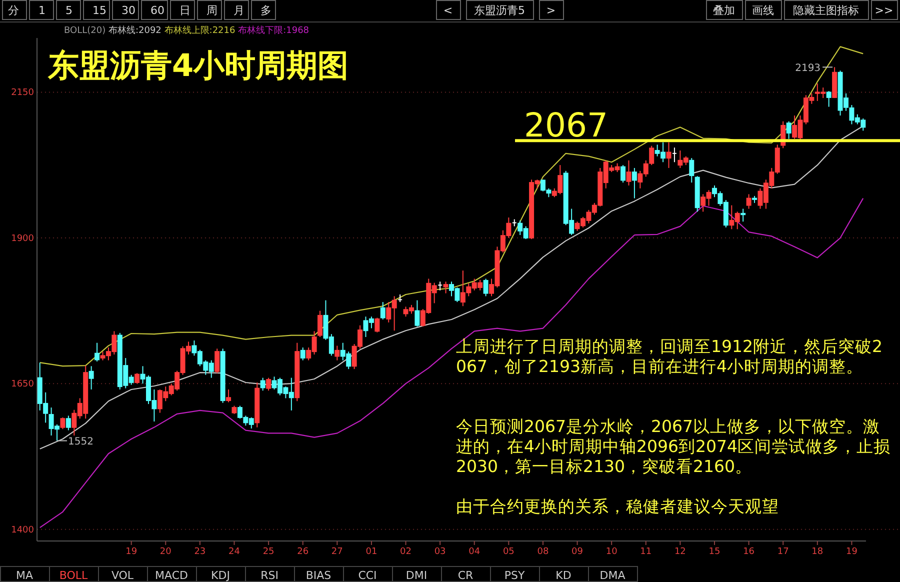 The height and width of the screenshot is (582, 900). What do you see at coordinates (406, 552) in the screenshot?
I see `x-tick-label: 02` at bounding box center [406, 552].